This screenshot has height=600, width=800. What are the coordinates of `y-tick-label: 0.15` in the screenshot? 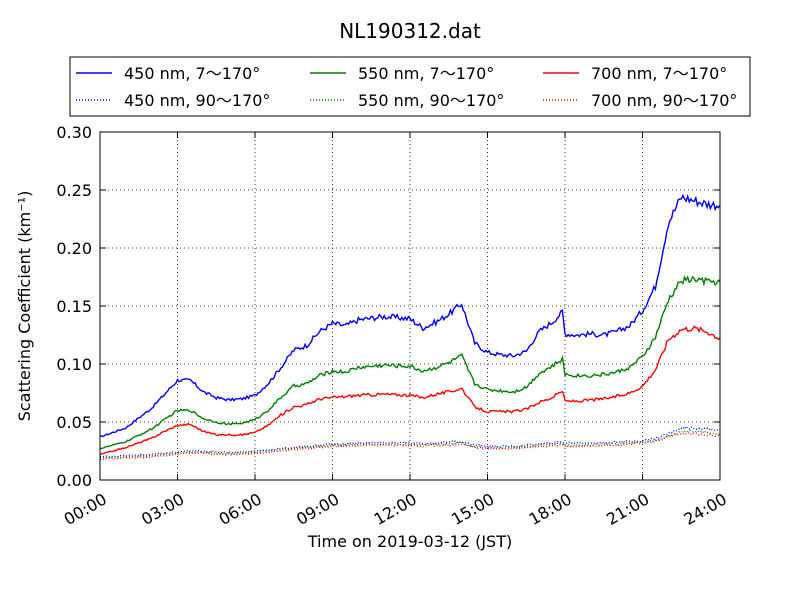 It's located at (74, 306).